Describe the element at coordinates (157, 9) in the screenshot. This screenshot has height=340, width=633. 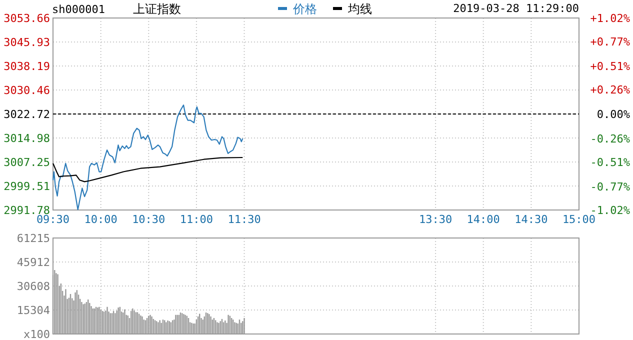
I see `chart-title: 上证指数` at that location.